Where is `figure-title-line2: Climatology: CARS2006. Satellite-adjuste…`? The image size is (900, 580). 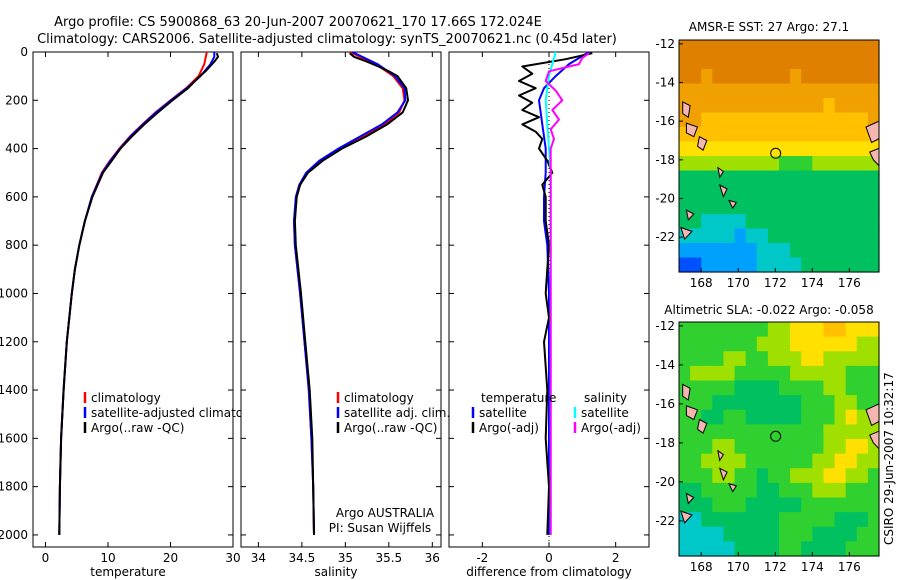
figure-title-line2: Climatology: CARS2006. Satellite-adjuste… is located at coordinates (327, 39).